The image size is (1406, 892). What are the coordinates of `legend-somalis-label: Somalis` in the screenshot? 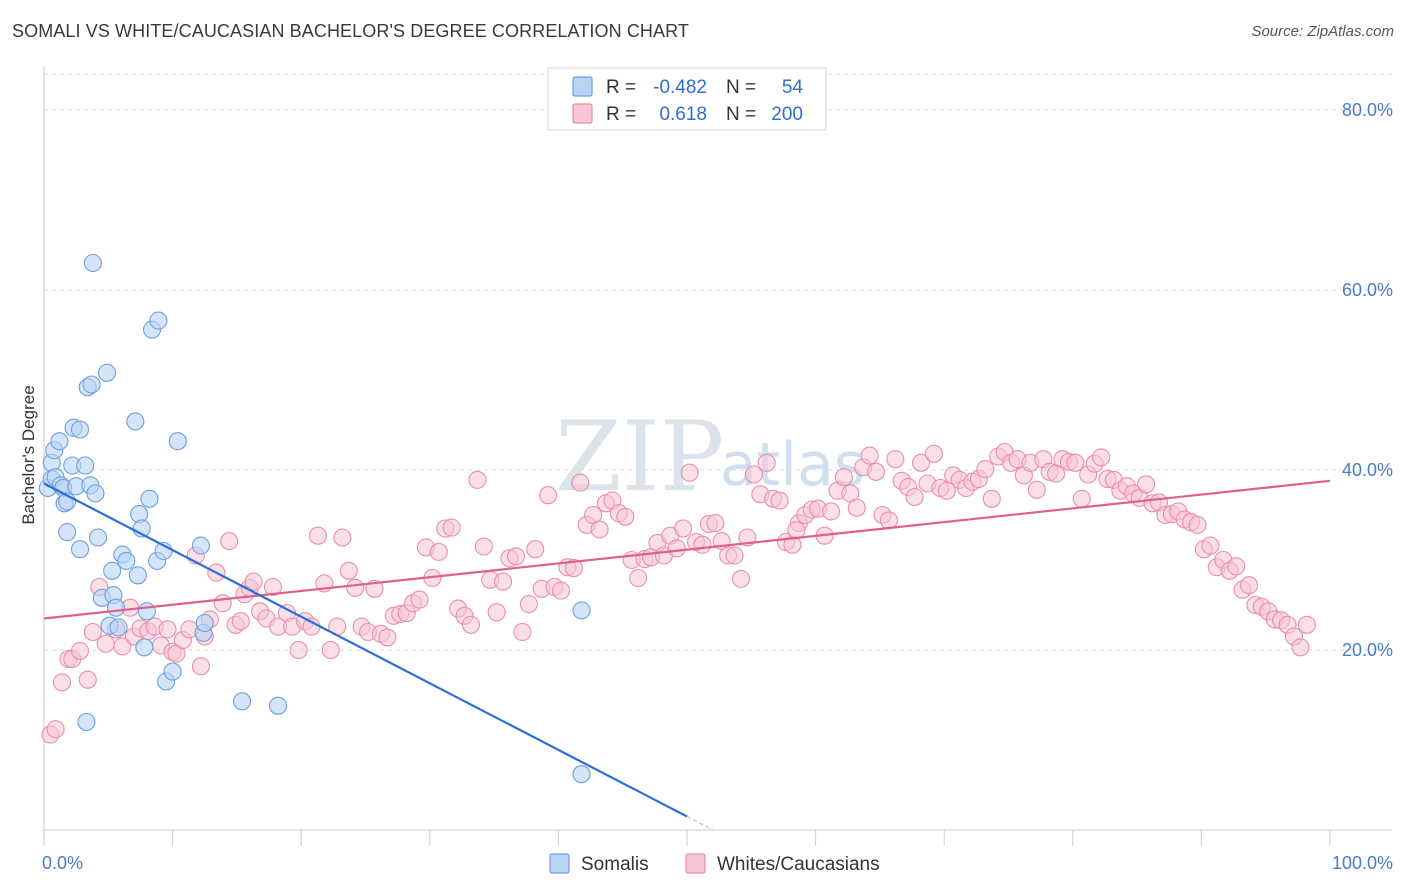 It's located at (615, 864).